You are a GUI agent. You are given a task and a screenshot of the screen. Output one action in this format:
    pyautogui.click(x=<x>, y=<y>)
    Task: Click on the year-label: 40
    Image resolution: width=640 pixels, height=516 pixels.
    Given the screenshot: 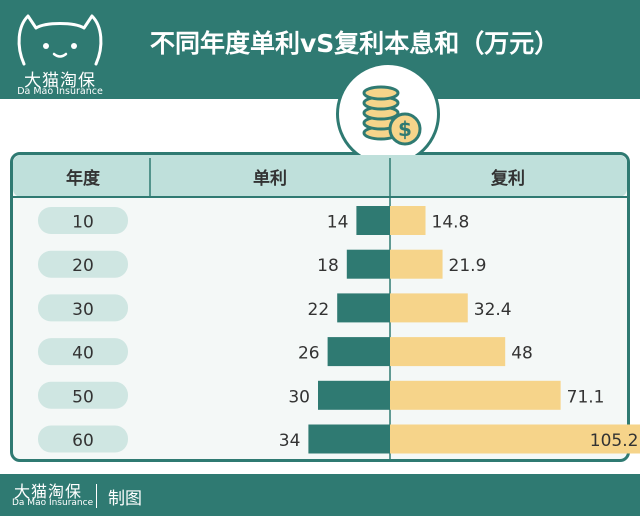 What is the action you would take?
    pyautogui.click(x=83, y=354)
    